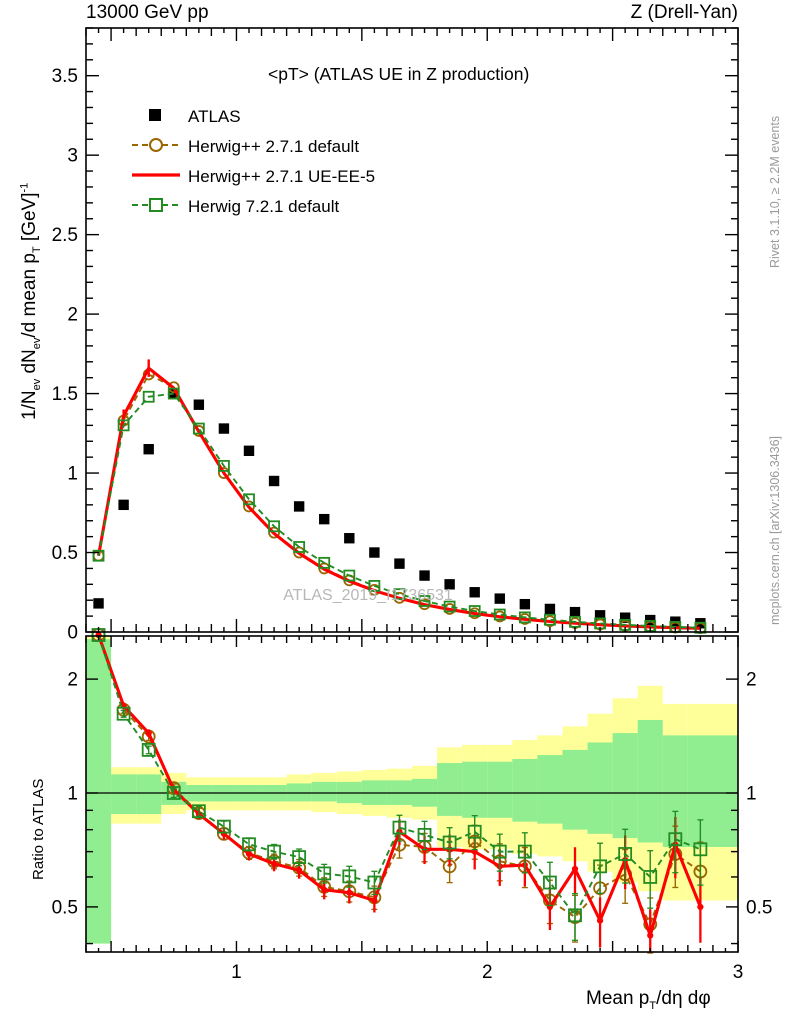 Image resolution: width=786 pixels, height=1024 pixels. I want to click on legend-marker-atlas, so click(155, 115).